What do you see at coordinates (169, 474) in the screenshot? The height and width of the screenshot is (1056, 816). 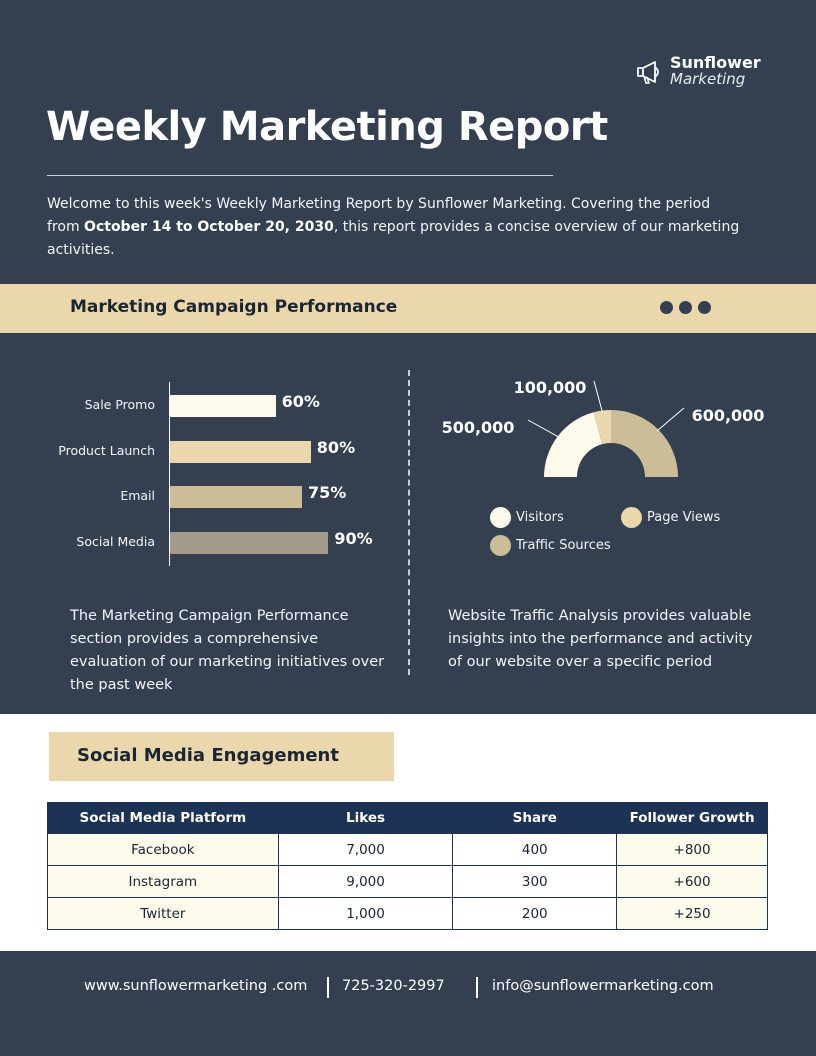 I see `bar-axis` at bounding box center [169, 474].